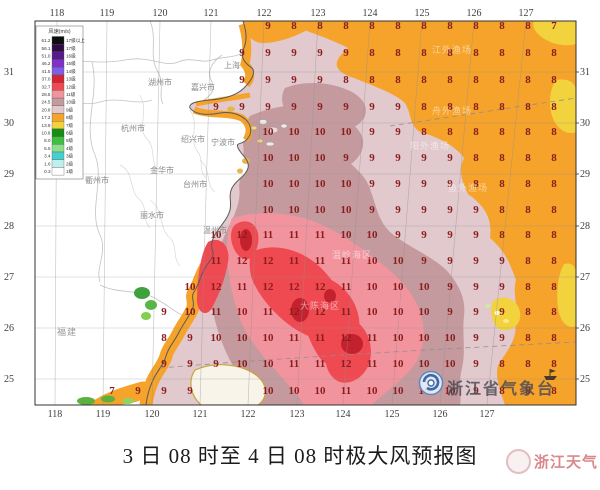  I want to click on legend-level: 6级, so click(70, 133).